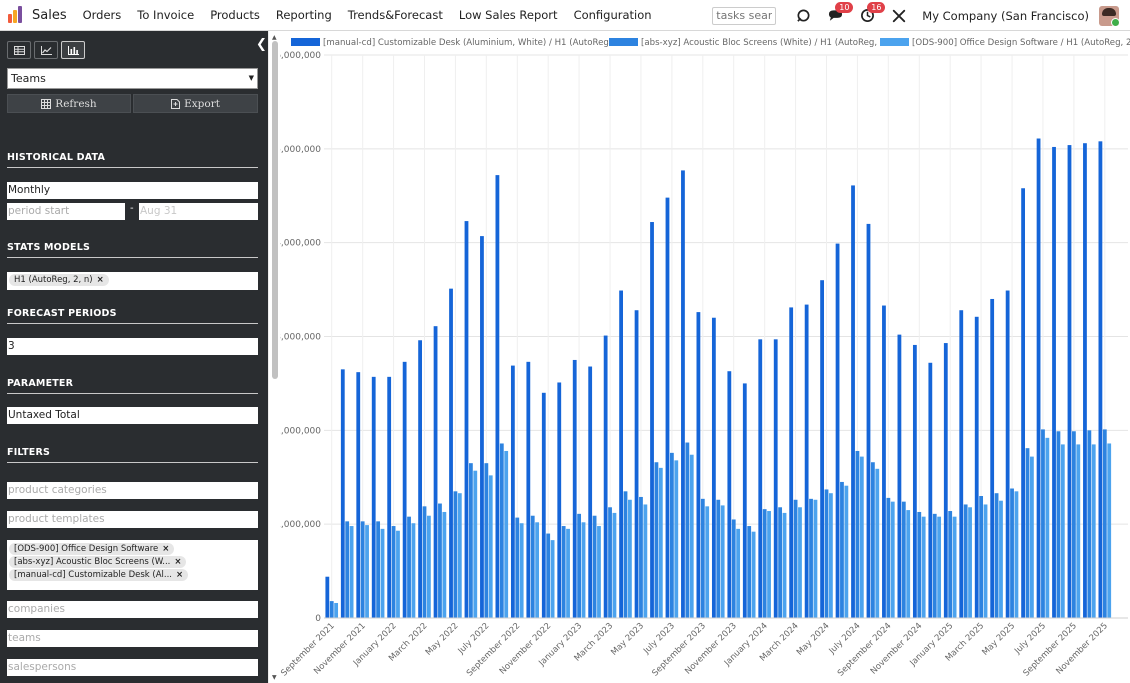 This screenshot has width=1130, height=683. Describe the element at coordinates (612, 15) in the screenshot. I see `menu-configuration: Configuration` at that location.